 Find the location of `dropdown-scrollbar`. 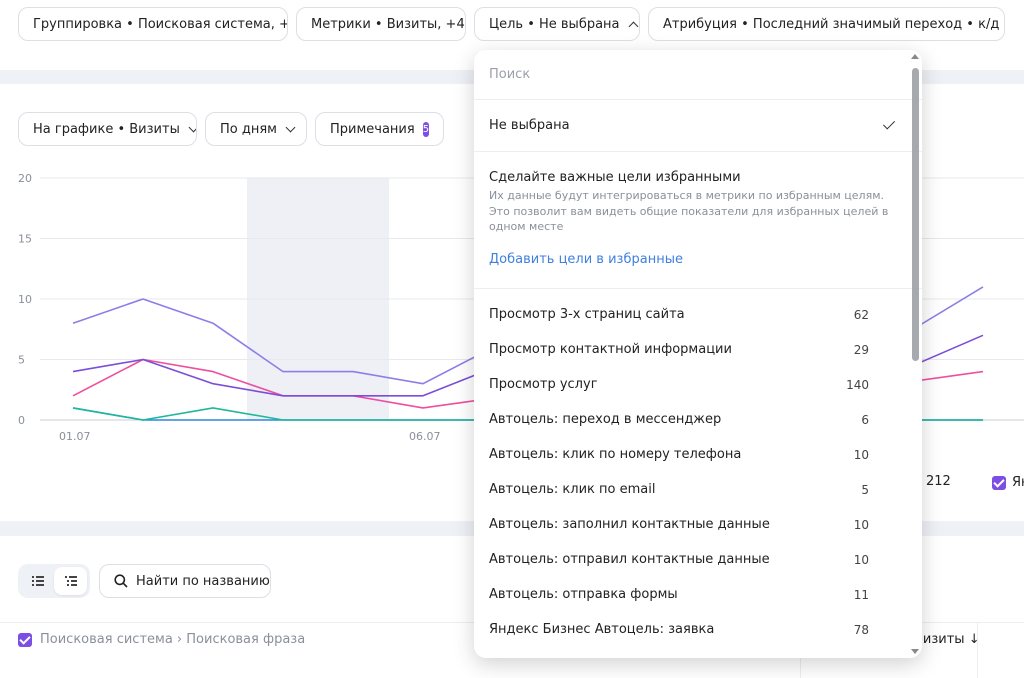

dropdown-scrollbar is located at coordinates (915, 354).